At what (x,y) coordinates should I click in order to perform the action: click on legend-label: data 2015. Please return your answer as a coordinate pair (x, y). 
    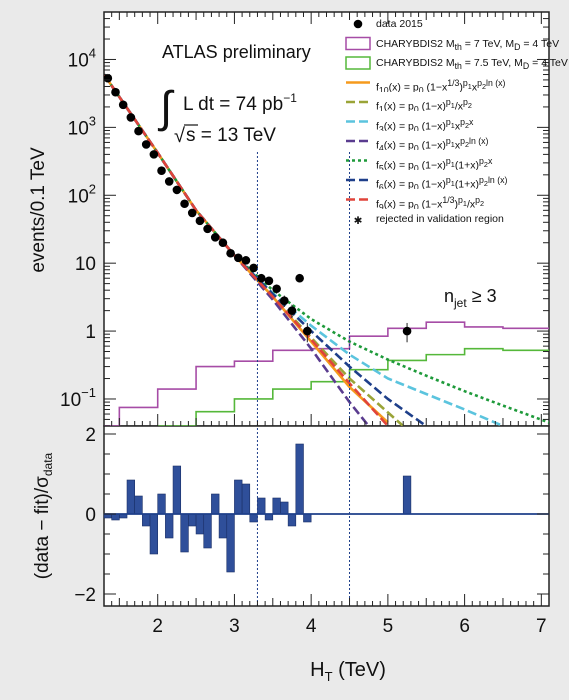
    Looking at the image, I should click on (399, 24).